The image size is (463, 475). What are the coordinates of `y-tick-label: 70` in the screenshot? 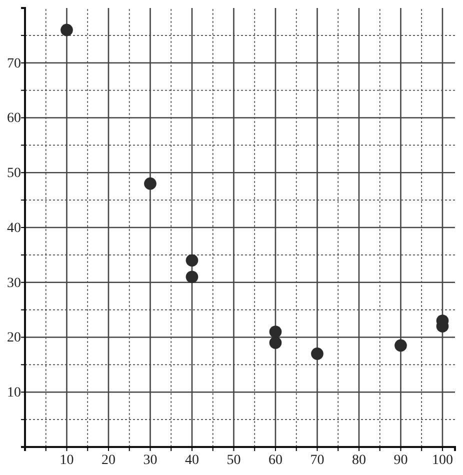 It's located at (14, 64).